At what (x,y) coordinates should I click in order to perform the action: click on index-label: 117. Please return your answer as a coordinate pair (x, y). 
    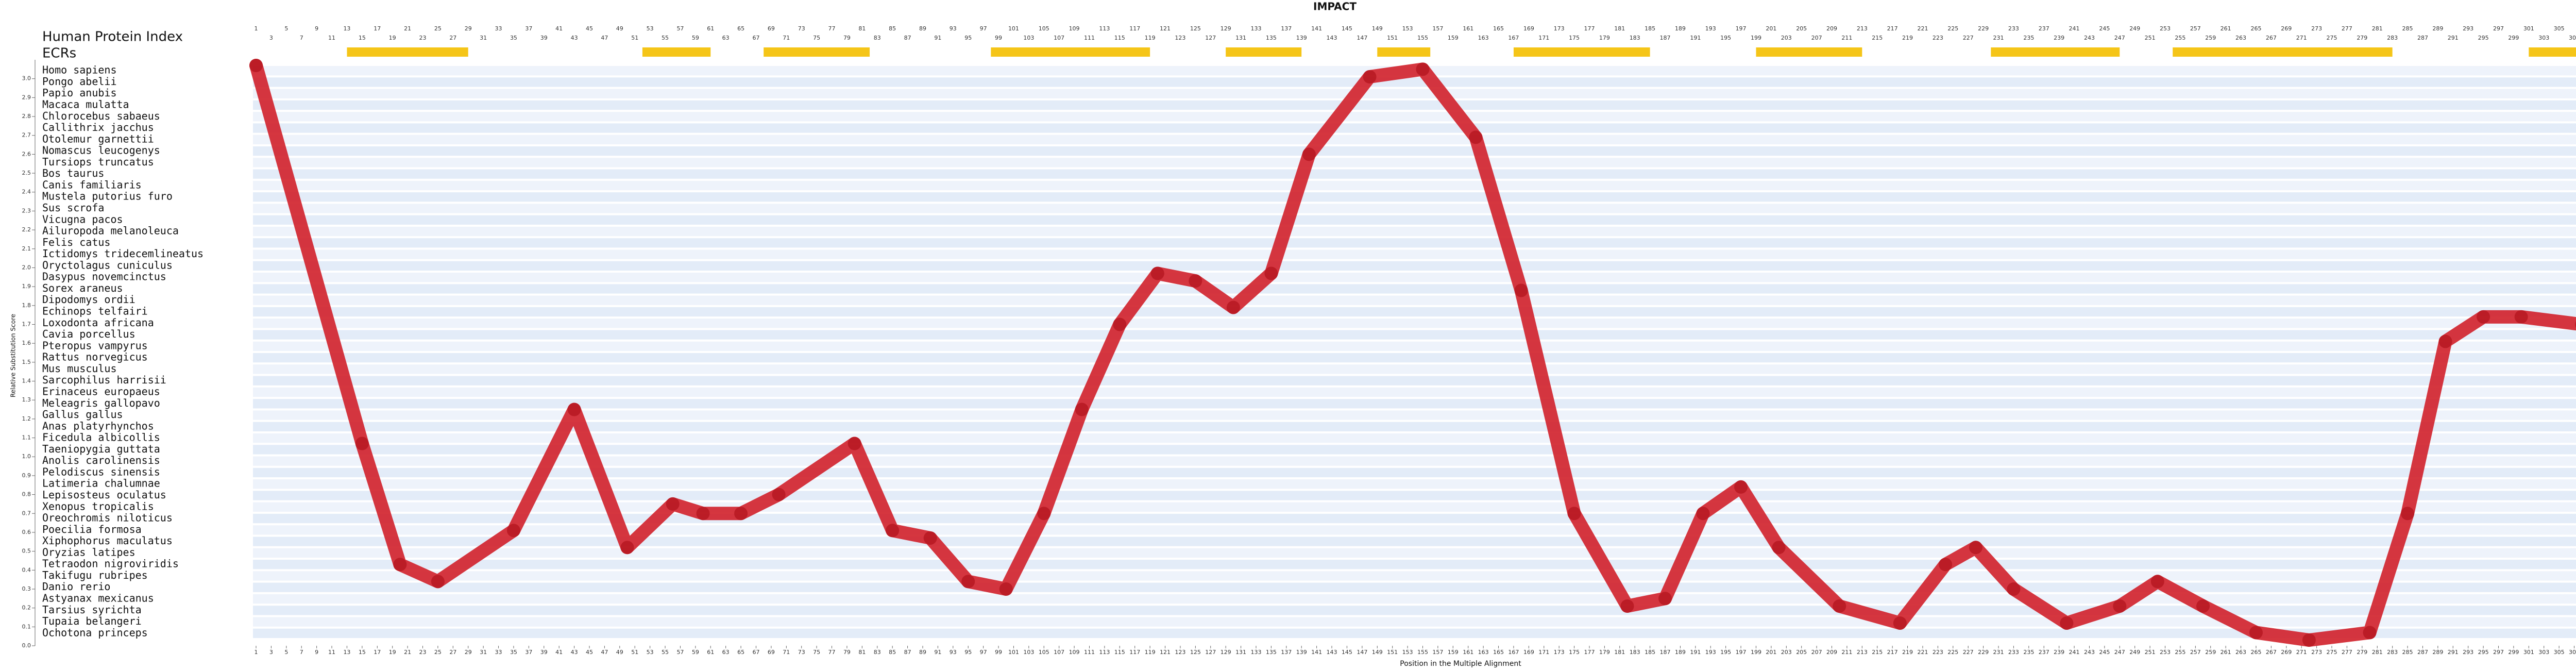
    Looking at the image, I should click on (1134, 28).